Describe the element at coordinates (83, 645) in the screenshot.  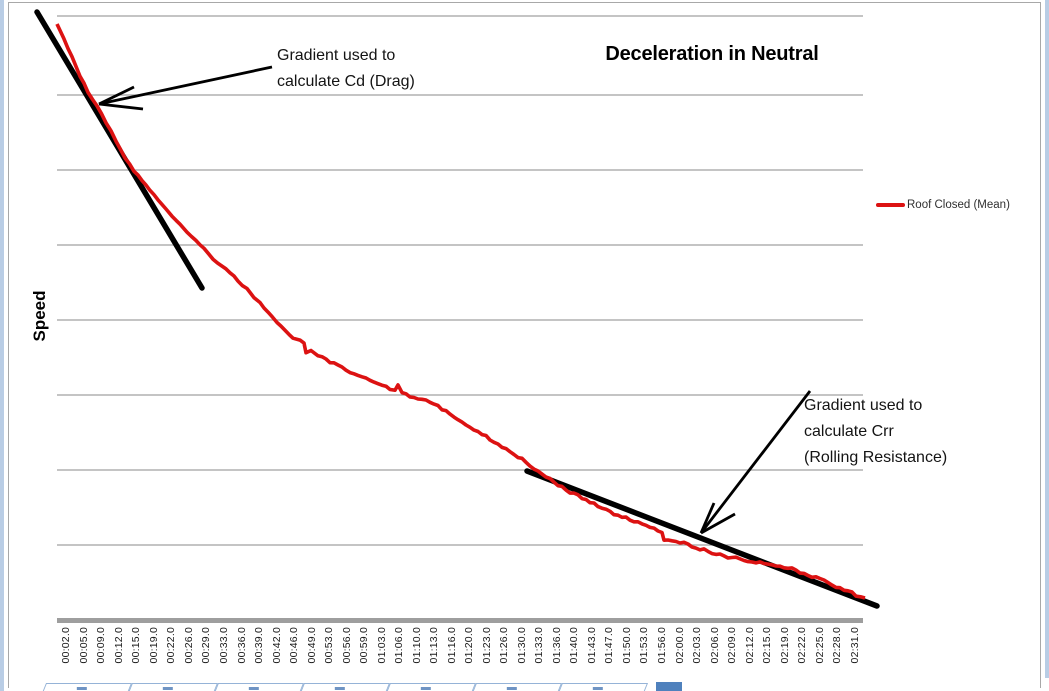
I see `x-tick-label: 00:05.0` at that location.